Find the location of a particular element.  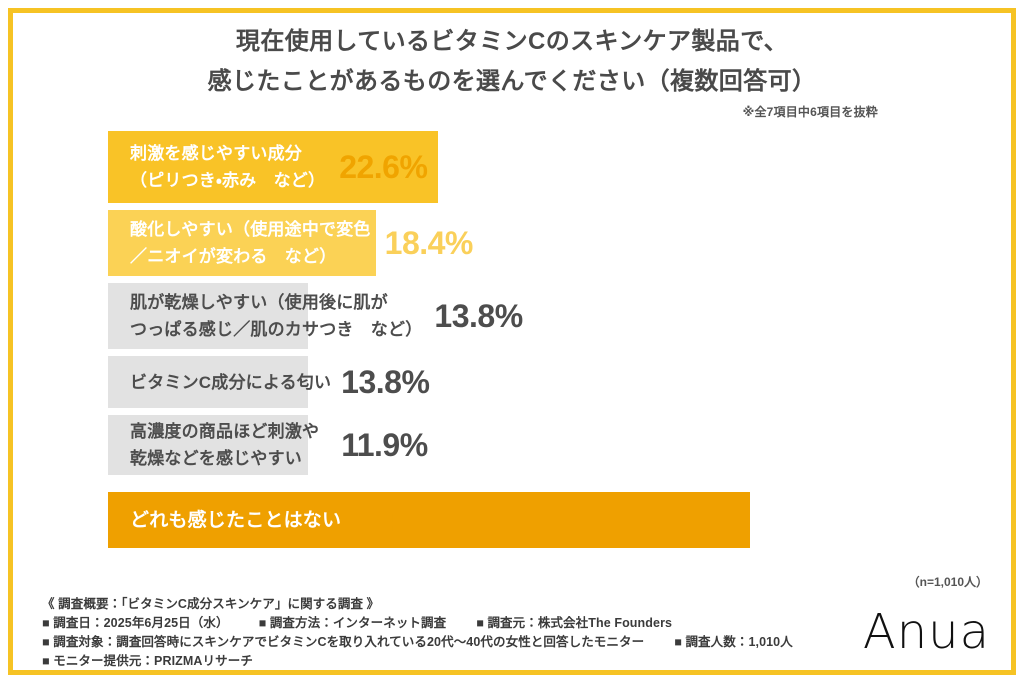

survey-method: ■ 調査方法：インターネット調査 is located at coordinates (352, 623).